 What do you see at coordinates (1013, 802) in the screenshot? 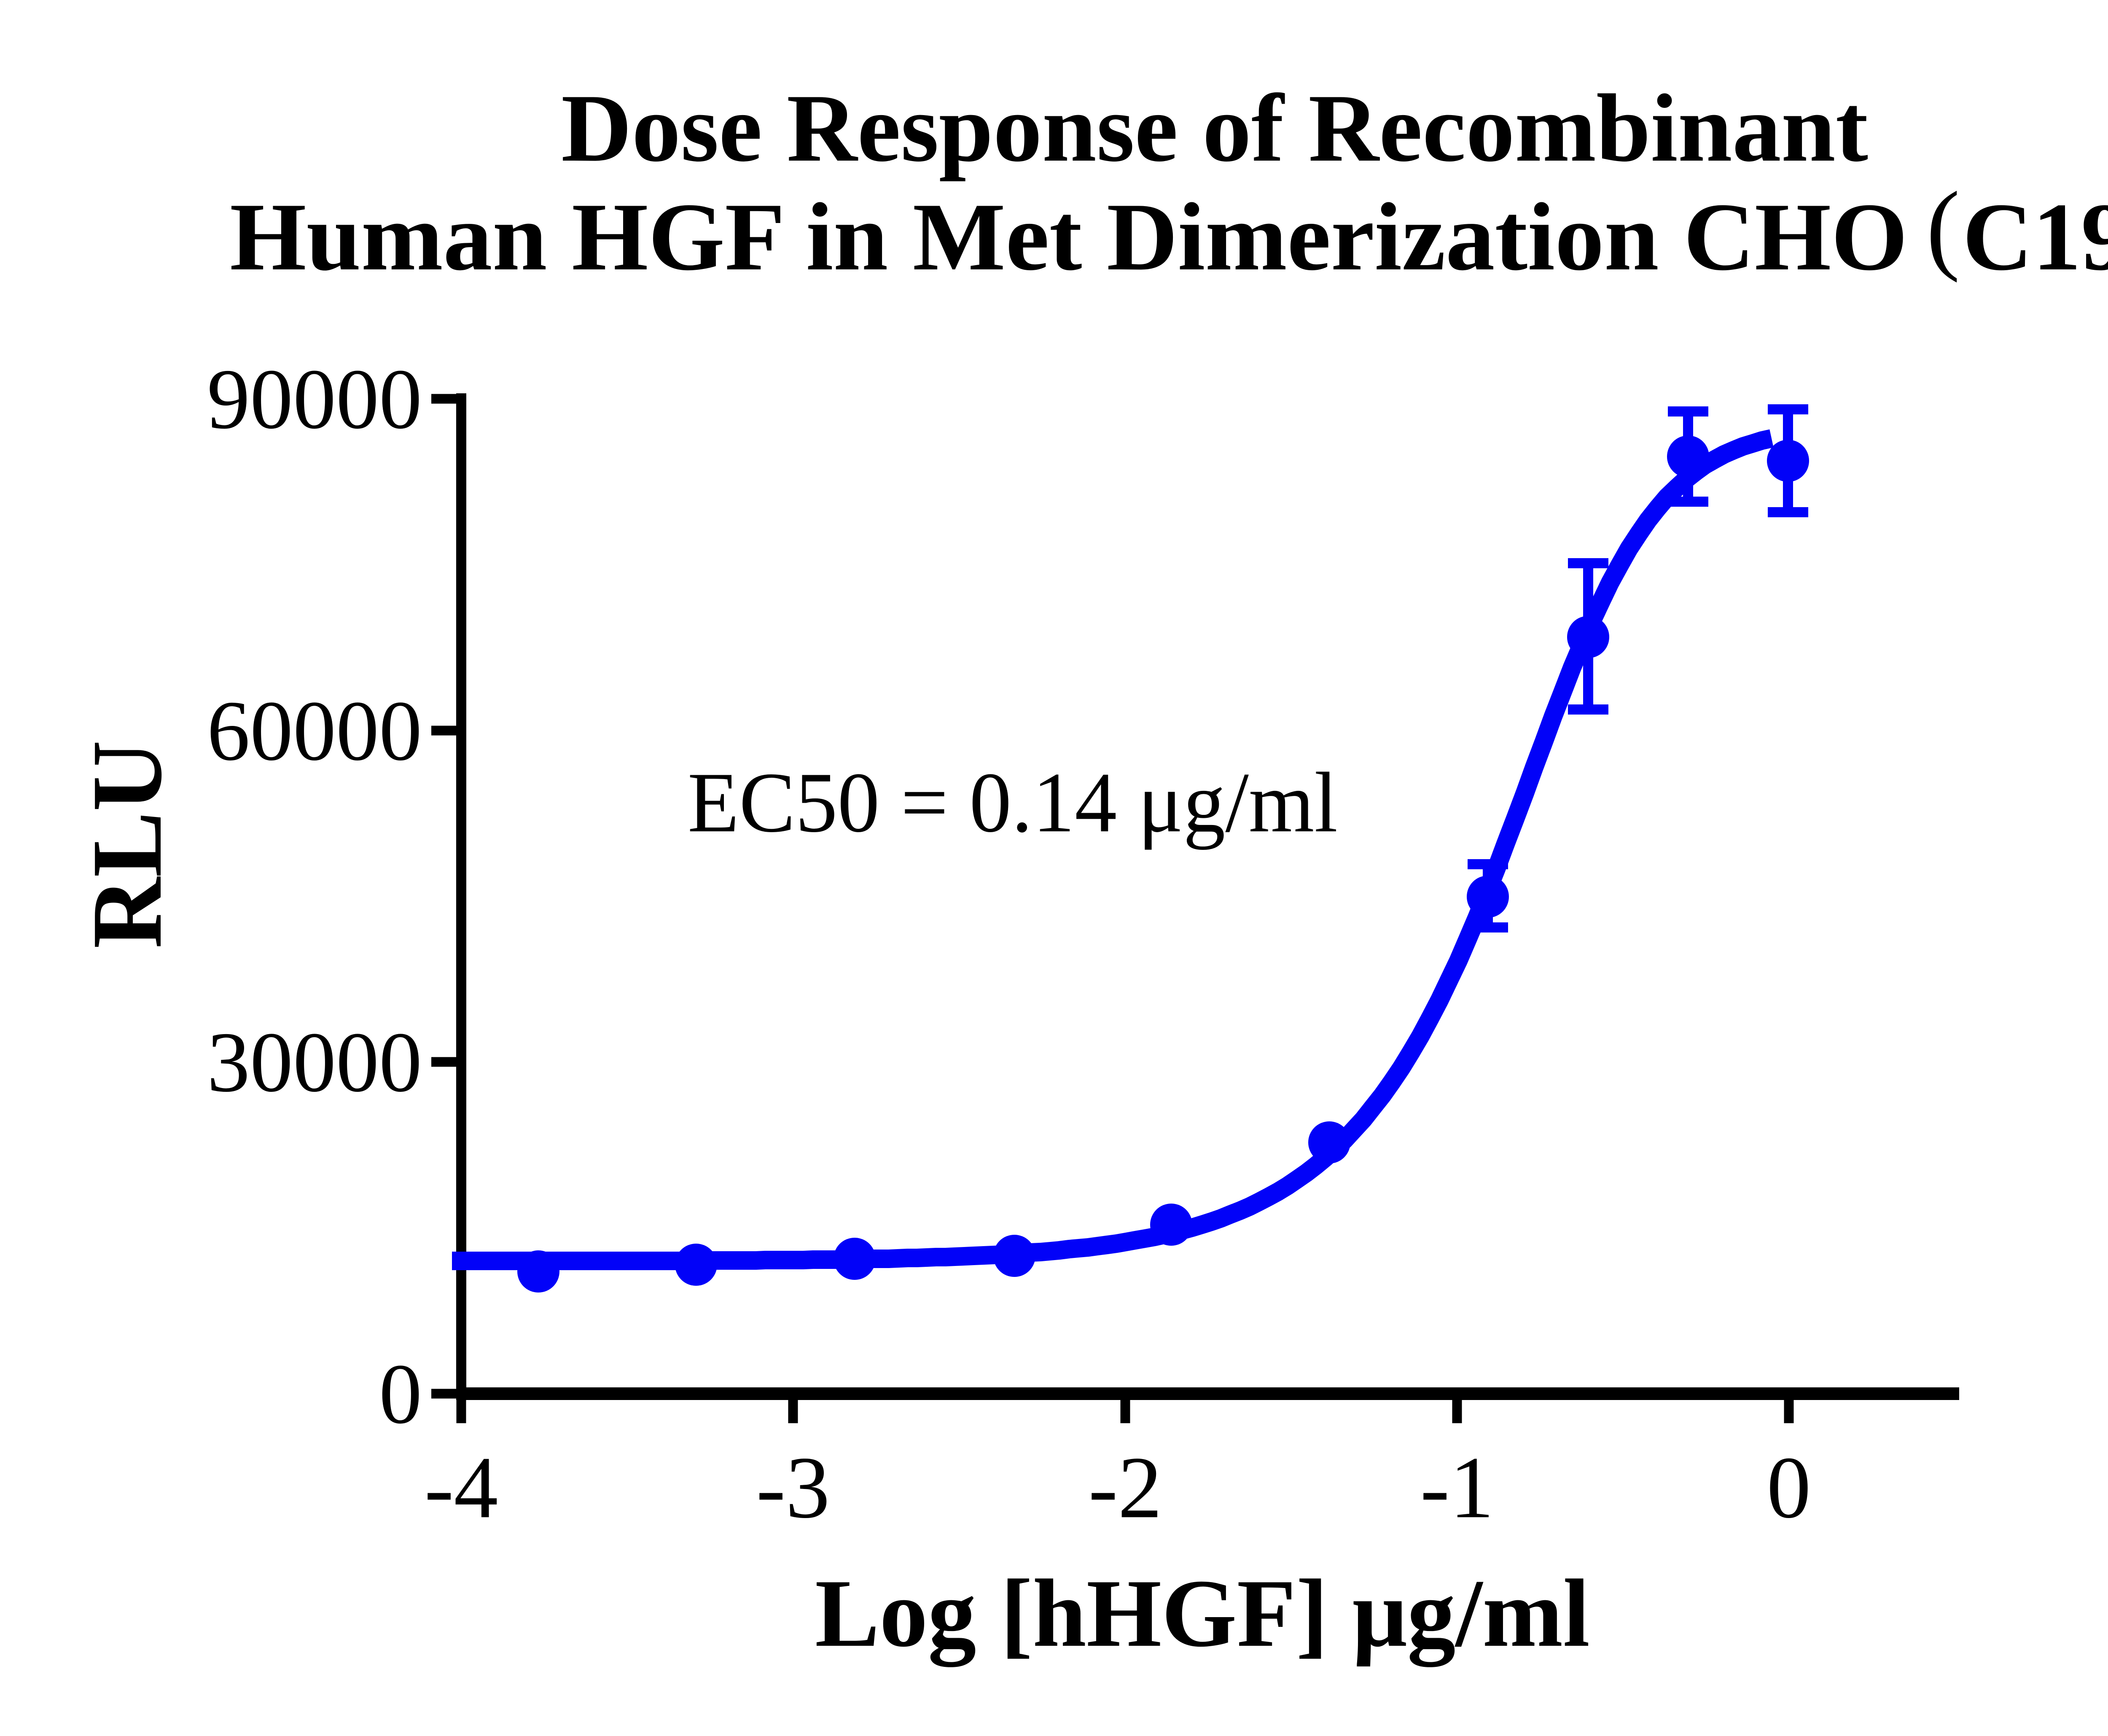
I see `svg-text: EC50 = 0.14 μg/ml` at bounding box center [1013, 802].